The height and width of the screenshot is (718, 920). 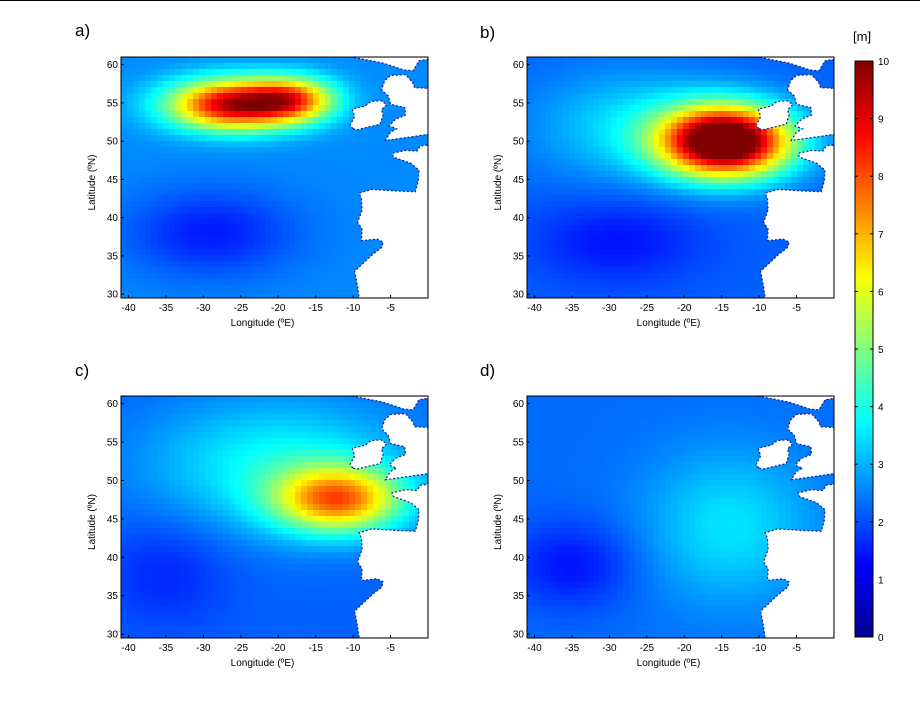 What do you see at coordinates (487, 32) in the screenshot?
I see `panel-label: b)` at bounding box center [487, 32].